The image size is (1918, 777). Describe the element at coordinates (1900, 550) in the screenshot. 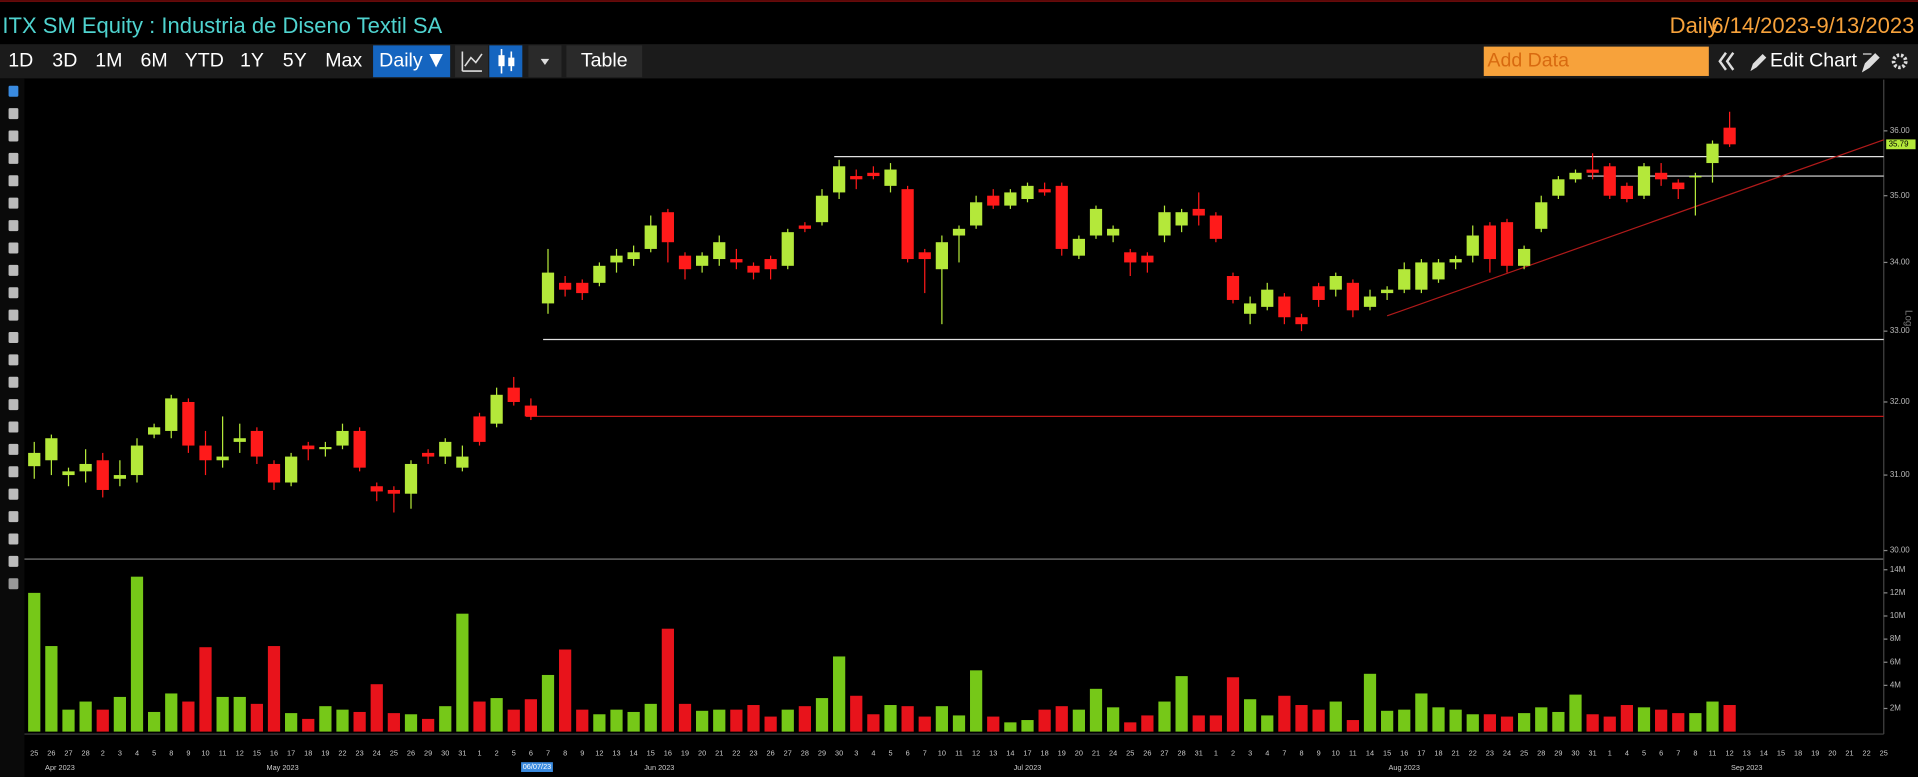

I see `y-tick-label: 30.00` at that location.